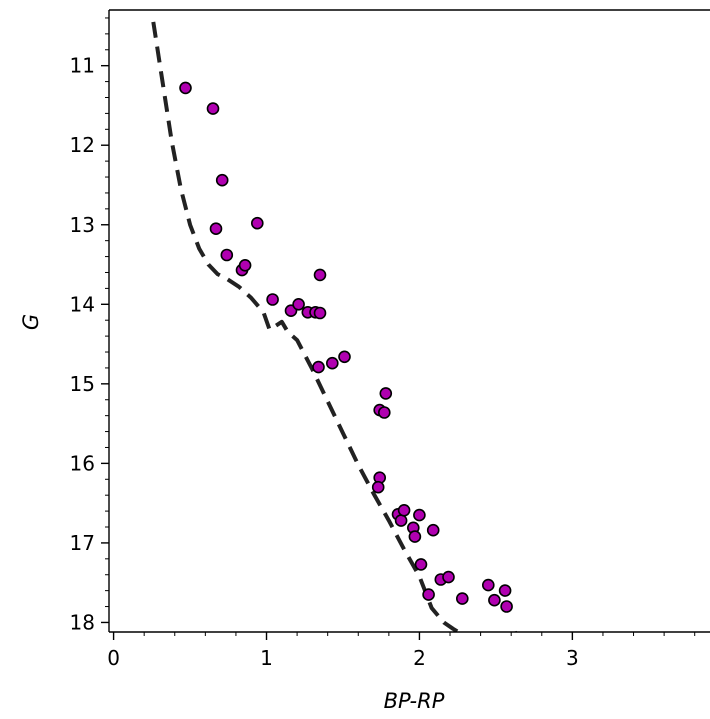  Describe the element at coordinates (82, 543) in the screenshot. I see `y-tick-label: 17` at that location.